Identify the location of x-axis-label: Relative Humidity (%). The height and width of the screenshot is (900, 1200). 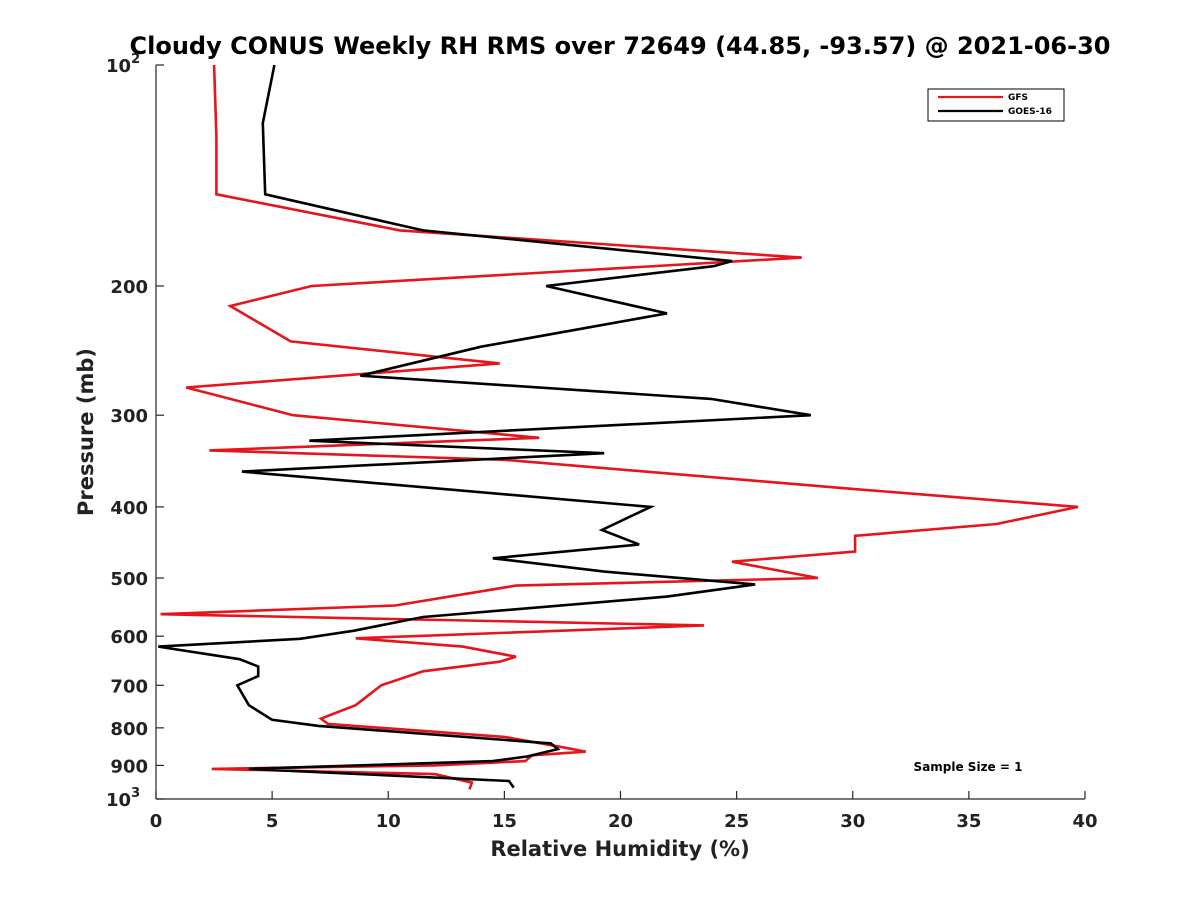
(619, 849).